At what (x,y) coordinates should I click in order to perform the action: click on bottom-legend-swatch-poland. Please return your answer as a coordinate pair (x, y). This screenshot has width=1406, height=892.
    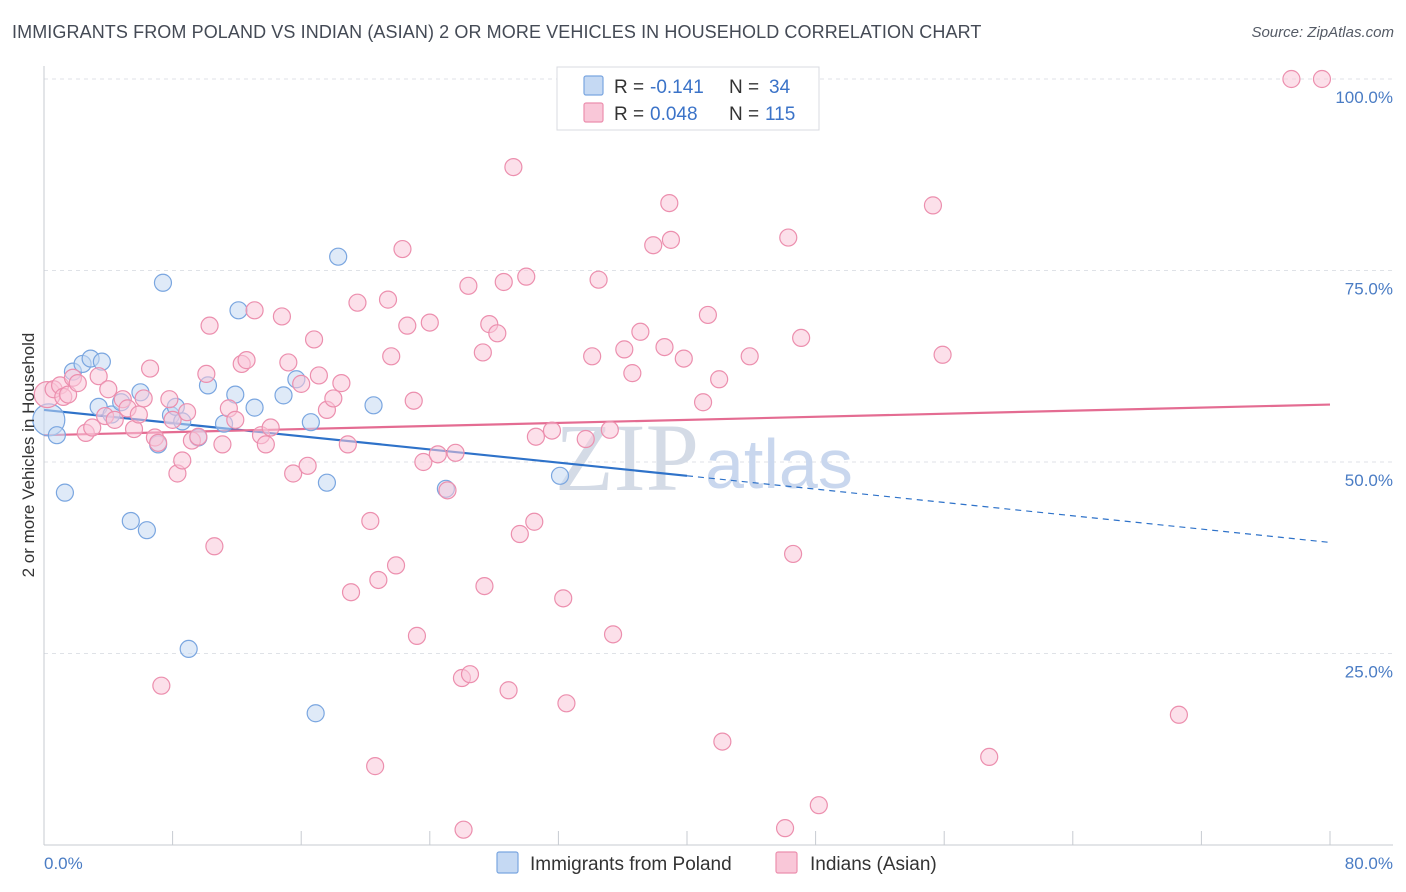
    Looking at the image, I should click on (507, 862).